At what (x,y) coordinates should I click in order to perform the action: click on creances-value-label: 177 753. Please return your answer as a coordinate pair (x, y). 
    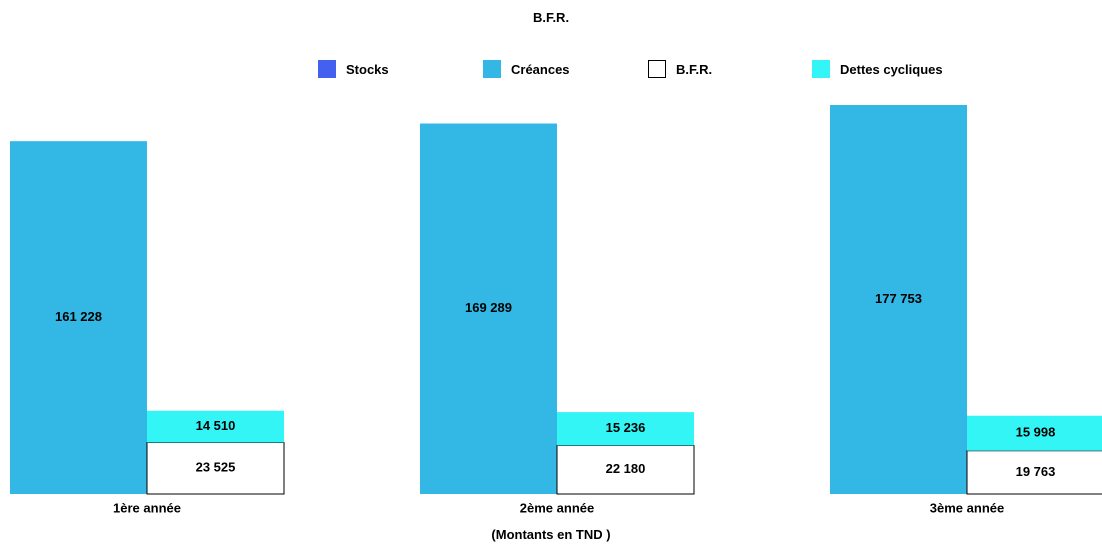
    Looking at the image, I should click on (898, 298).